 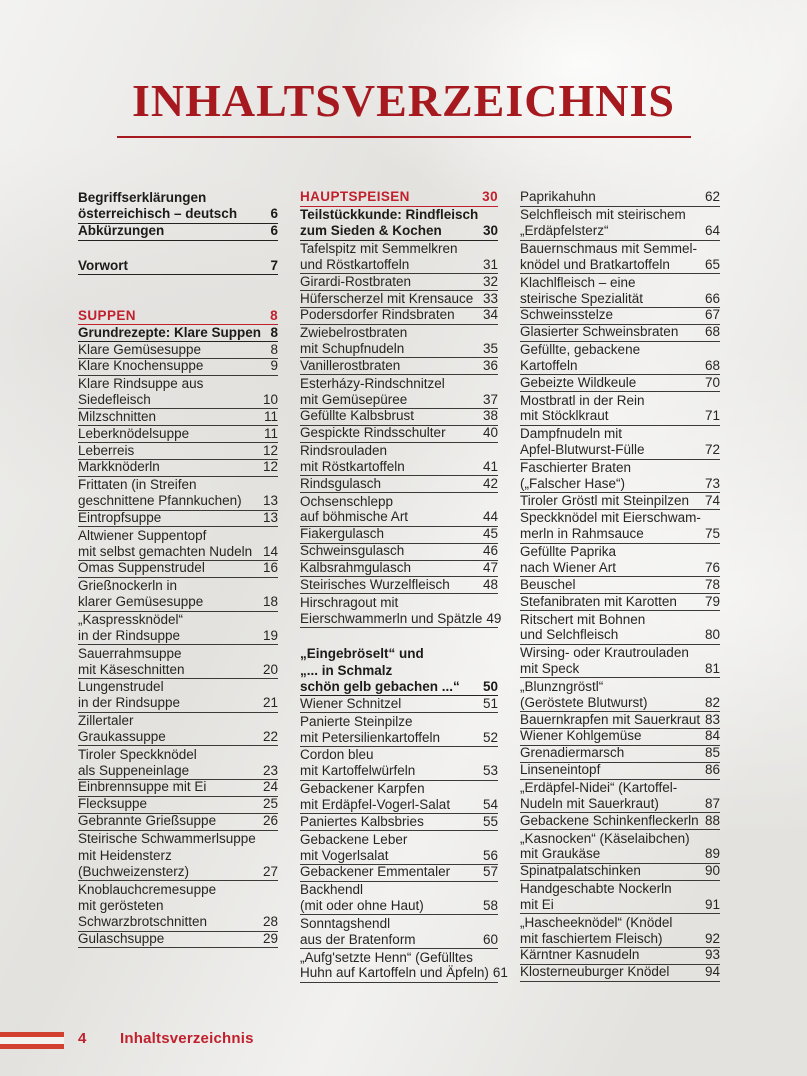 I want to click on toc-entry-line: „Blunzngröstl“, so click(x=620, y=686).